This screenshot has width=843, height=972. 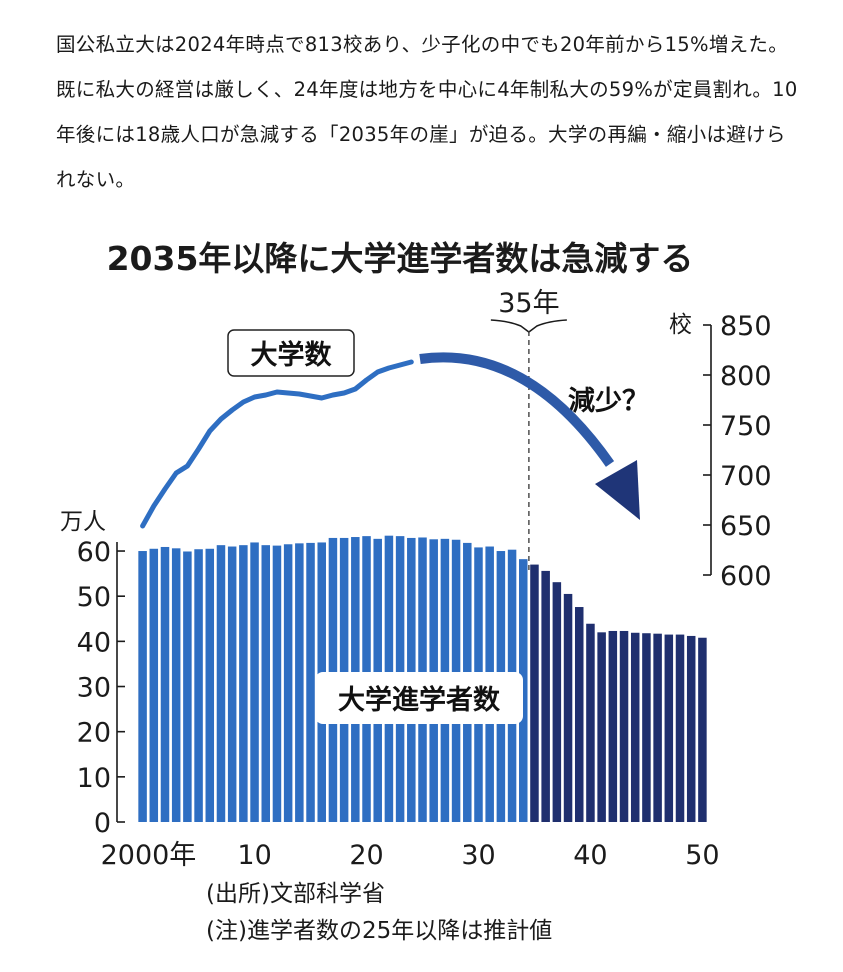 What do you see at coordinates (680, 325) in the screenshot?
I see `right-axis-unit: 校` at bounding box center [680, 325].